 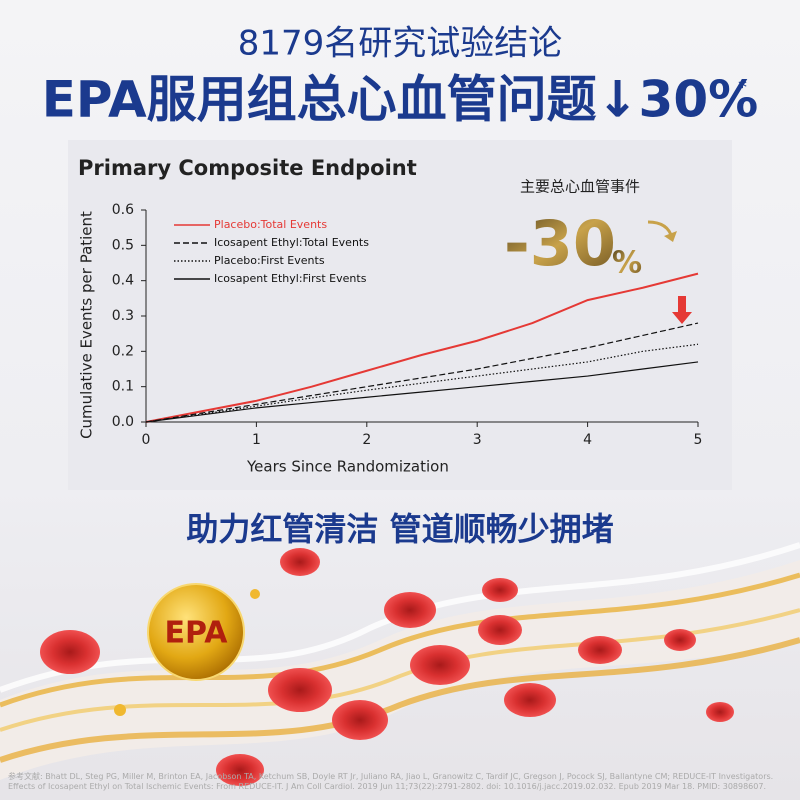 What do you see at coordinates (400, 44) in the screenshot?
I see `subtitle: 8179名研究试验结论` at bounding box center [400, 44].